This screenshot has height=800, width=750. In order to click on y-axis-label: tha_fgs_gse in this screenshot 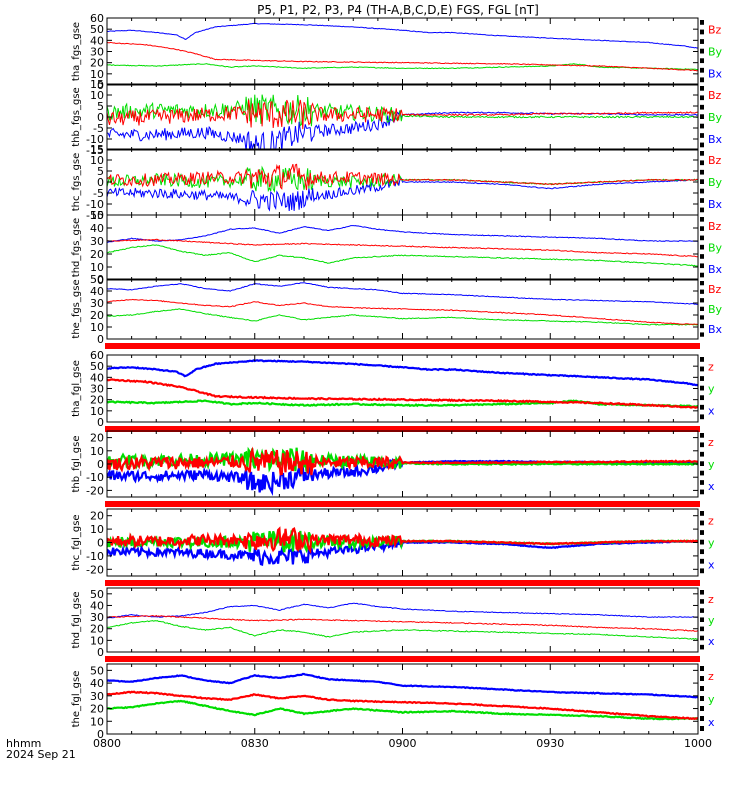, I will do `click(76, 51)`.